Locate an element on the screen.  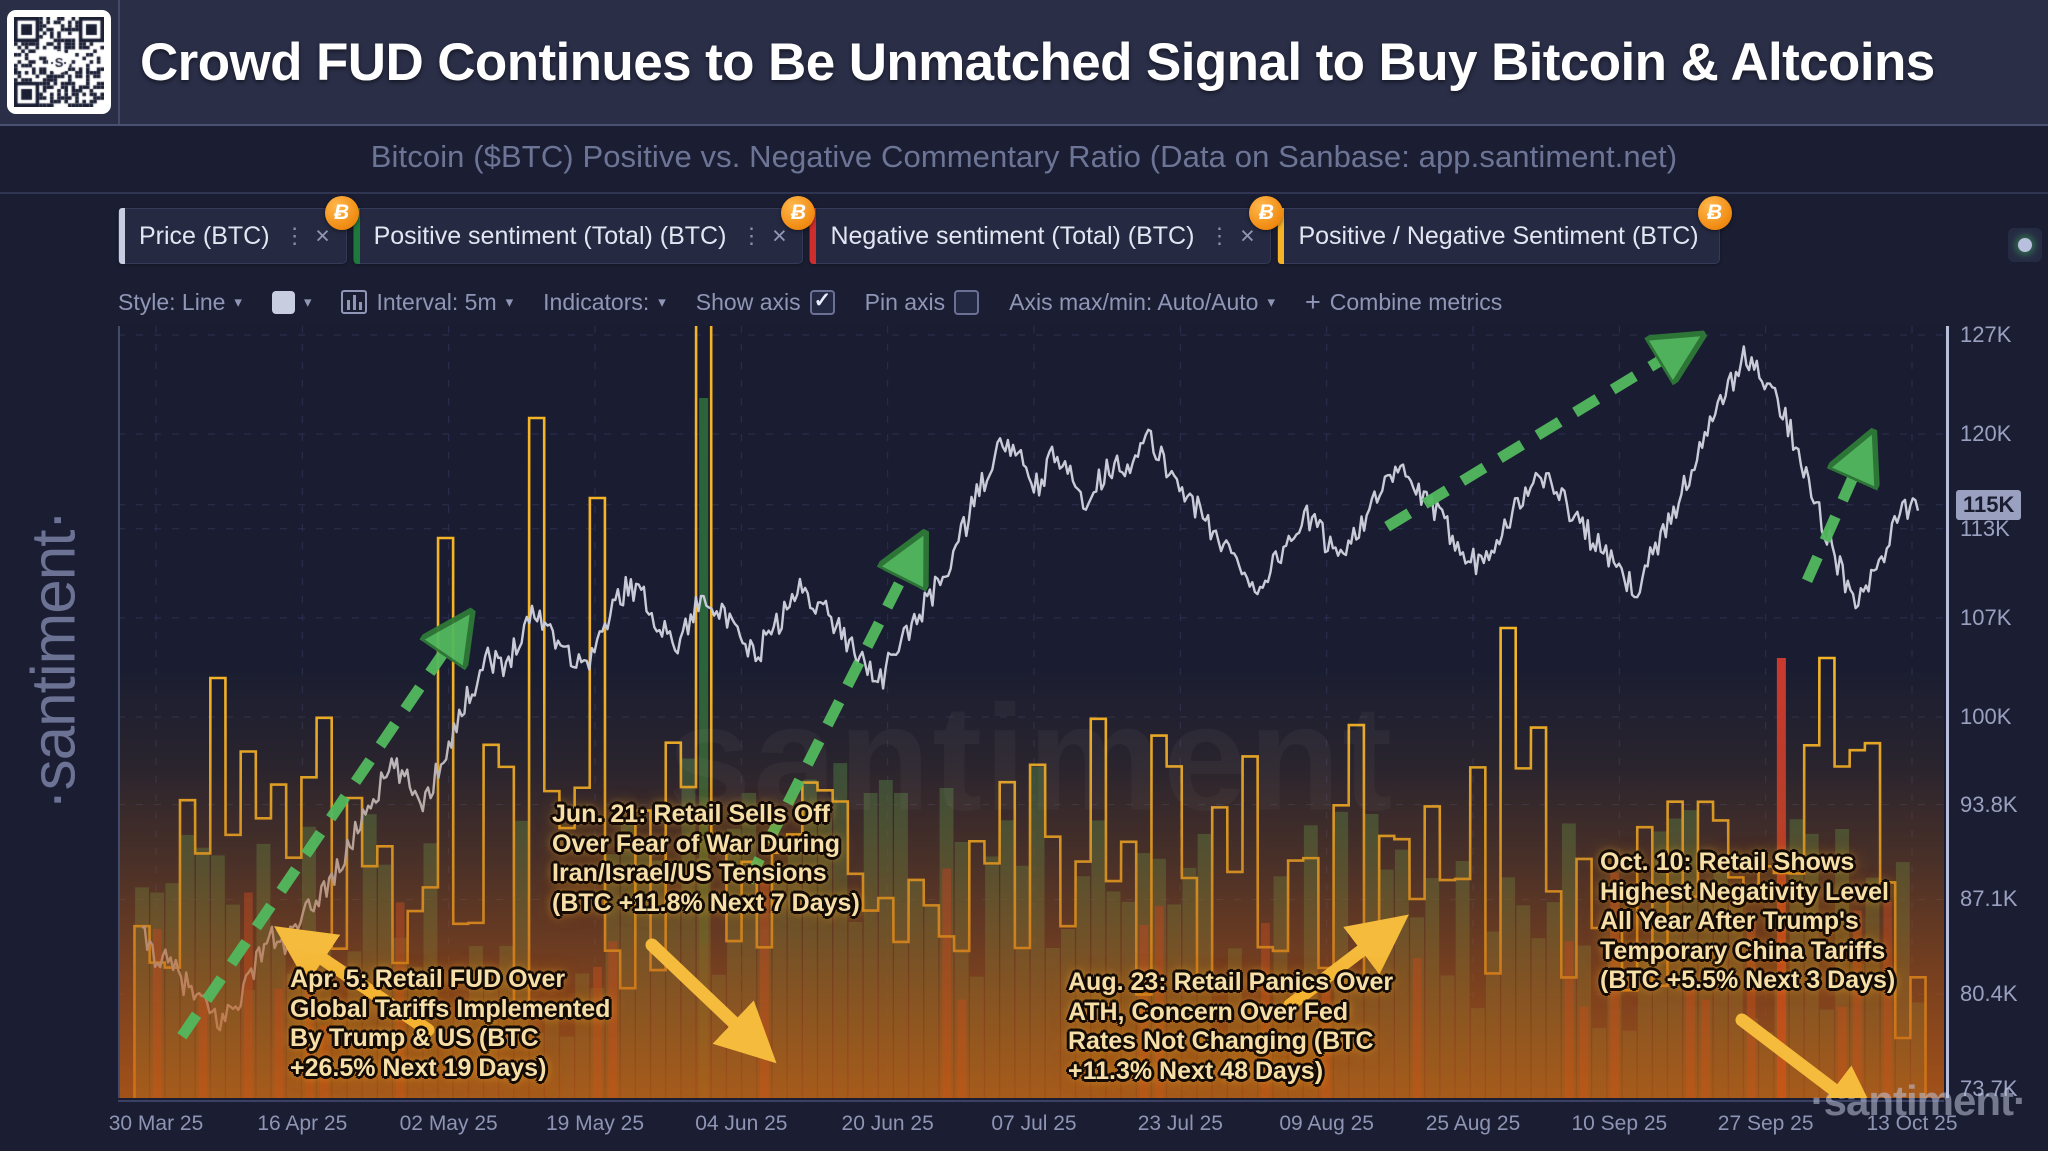
axis-minmax-label: Axis max/min: Auto/Auto is located at coordinates (1134, 301).